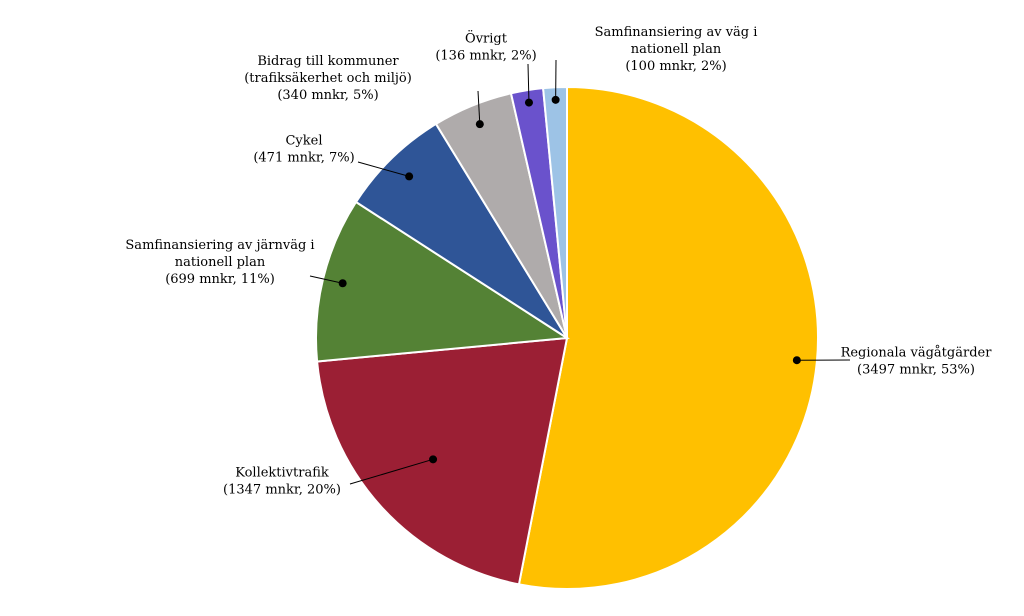 This screenshot has height=616, width=1024. I want to click on pie-slice-samfinansiering-av-vag-i-nationell-plan, so click(555, 212).